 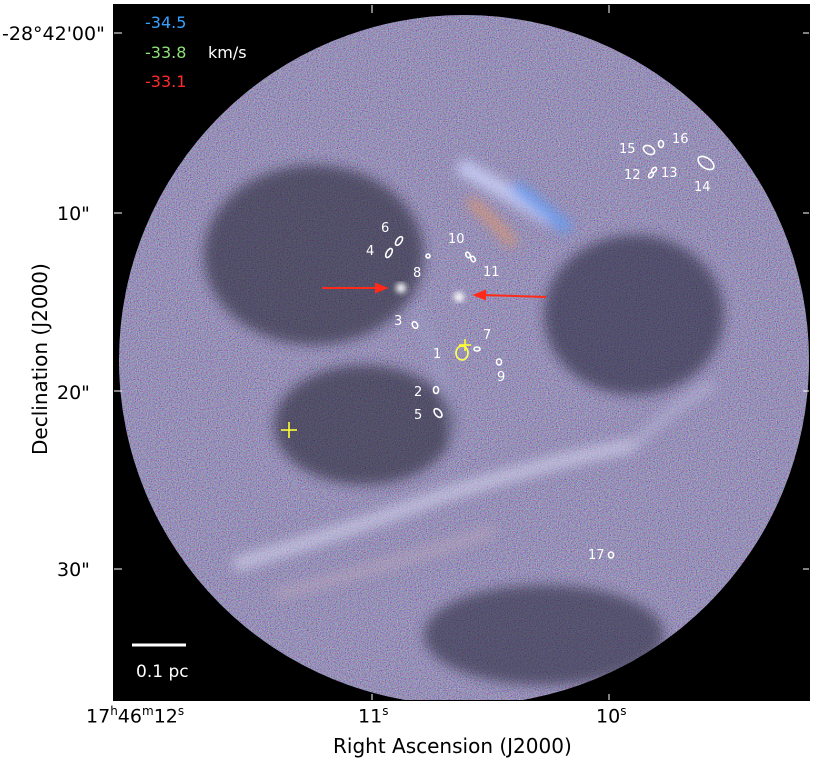 I want to click on red-arrows, so click(x=434, y=291).